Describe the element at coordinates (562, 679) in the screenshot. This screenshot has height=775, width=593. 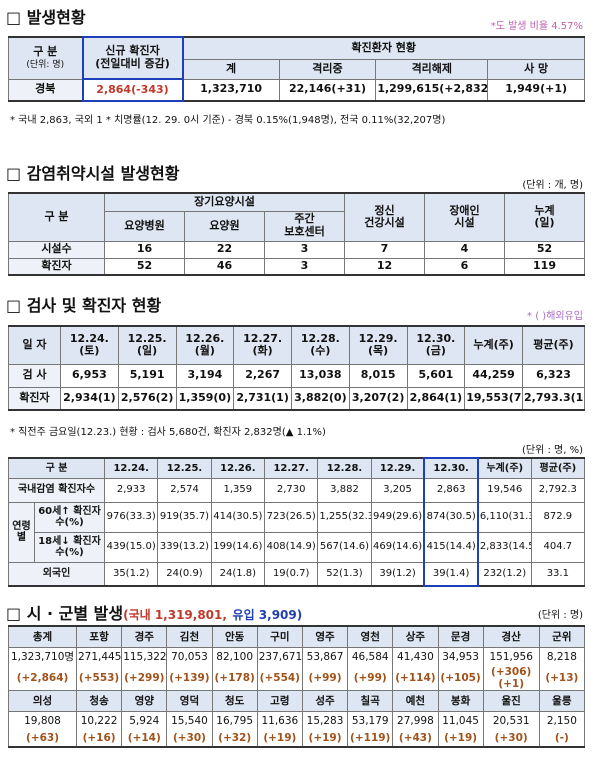
I see `change: (+13)` at that location.